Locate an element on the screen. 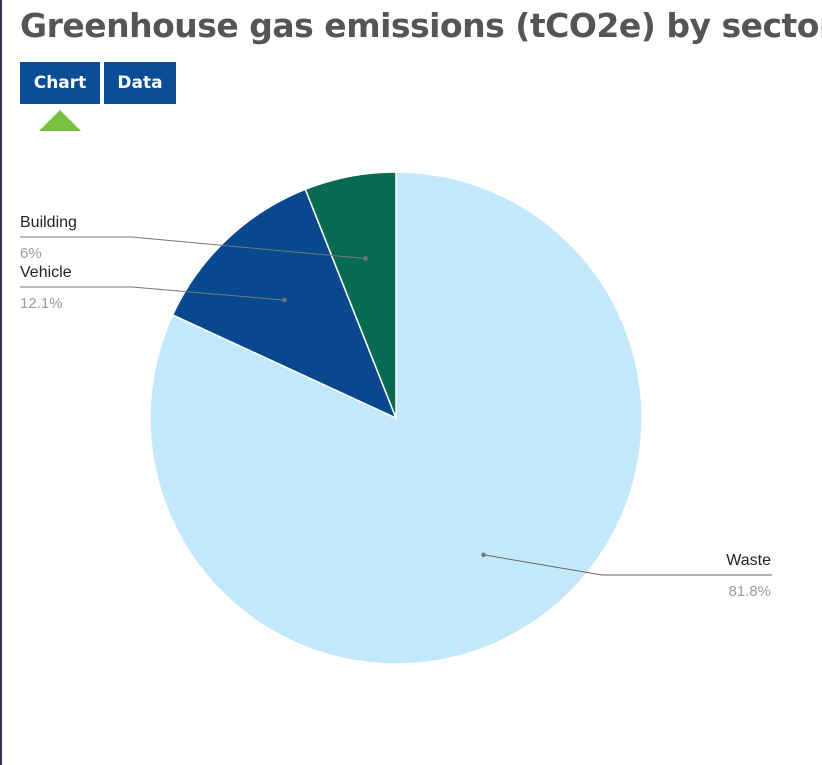  leader-dot-vehicle is located at coordinates (284, 300).